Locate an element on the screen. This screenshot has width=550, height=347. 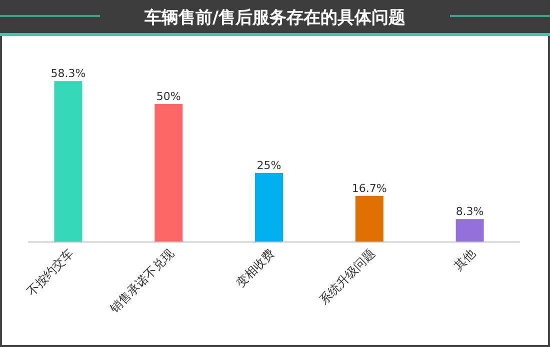
chart-title: 车辆售前/售后服务存在的具体问题 is located at coordinates (274, 18).